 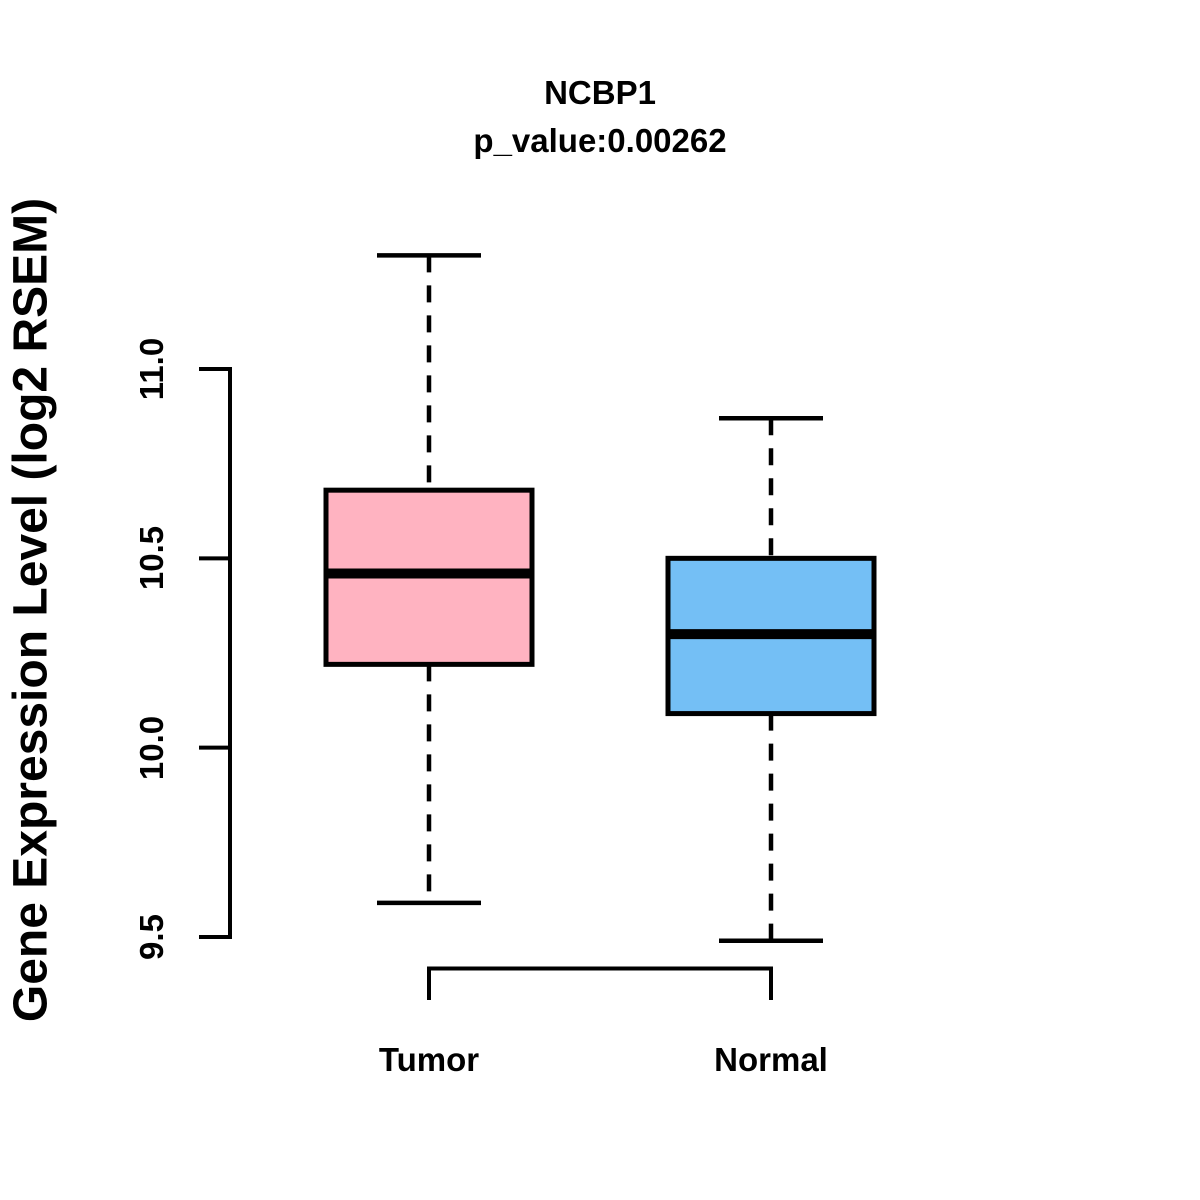 What do you see at coordinates (429, 1059) in the screenshot?
I see `category-label-tumor: Tumor` at bounding box center [429, 1059].